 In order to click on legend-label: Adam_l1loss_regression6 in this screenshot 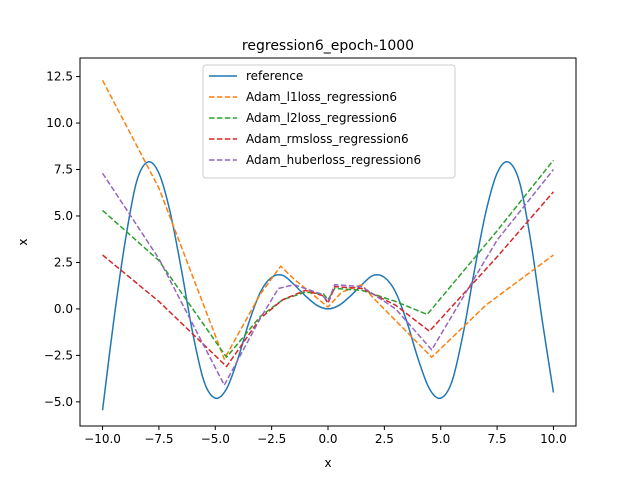, I will do `click(321, 97)`.